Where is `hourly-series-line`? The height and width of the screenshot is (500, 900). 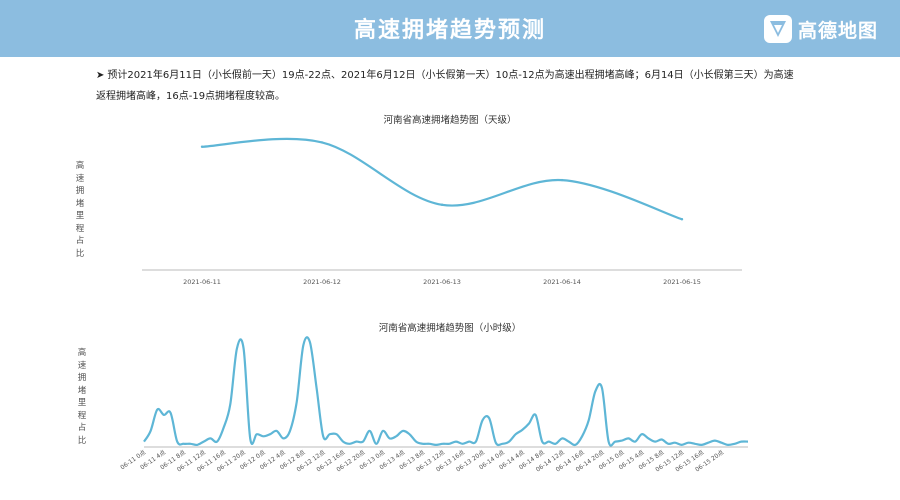
hourly-series-line is located at coordinates (446, 391).